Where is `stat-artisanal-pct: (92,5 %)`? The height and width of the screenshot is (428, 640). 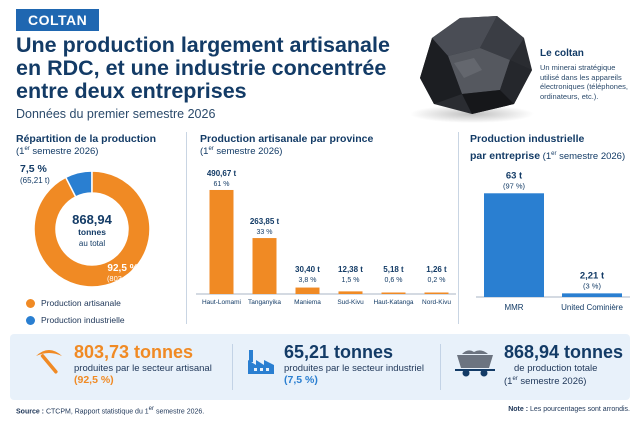
stat-artisanal-pct: (92,5 %) is located at coordinates (94, 380).